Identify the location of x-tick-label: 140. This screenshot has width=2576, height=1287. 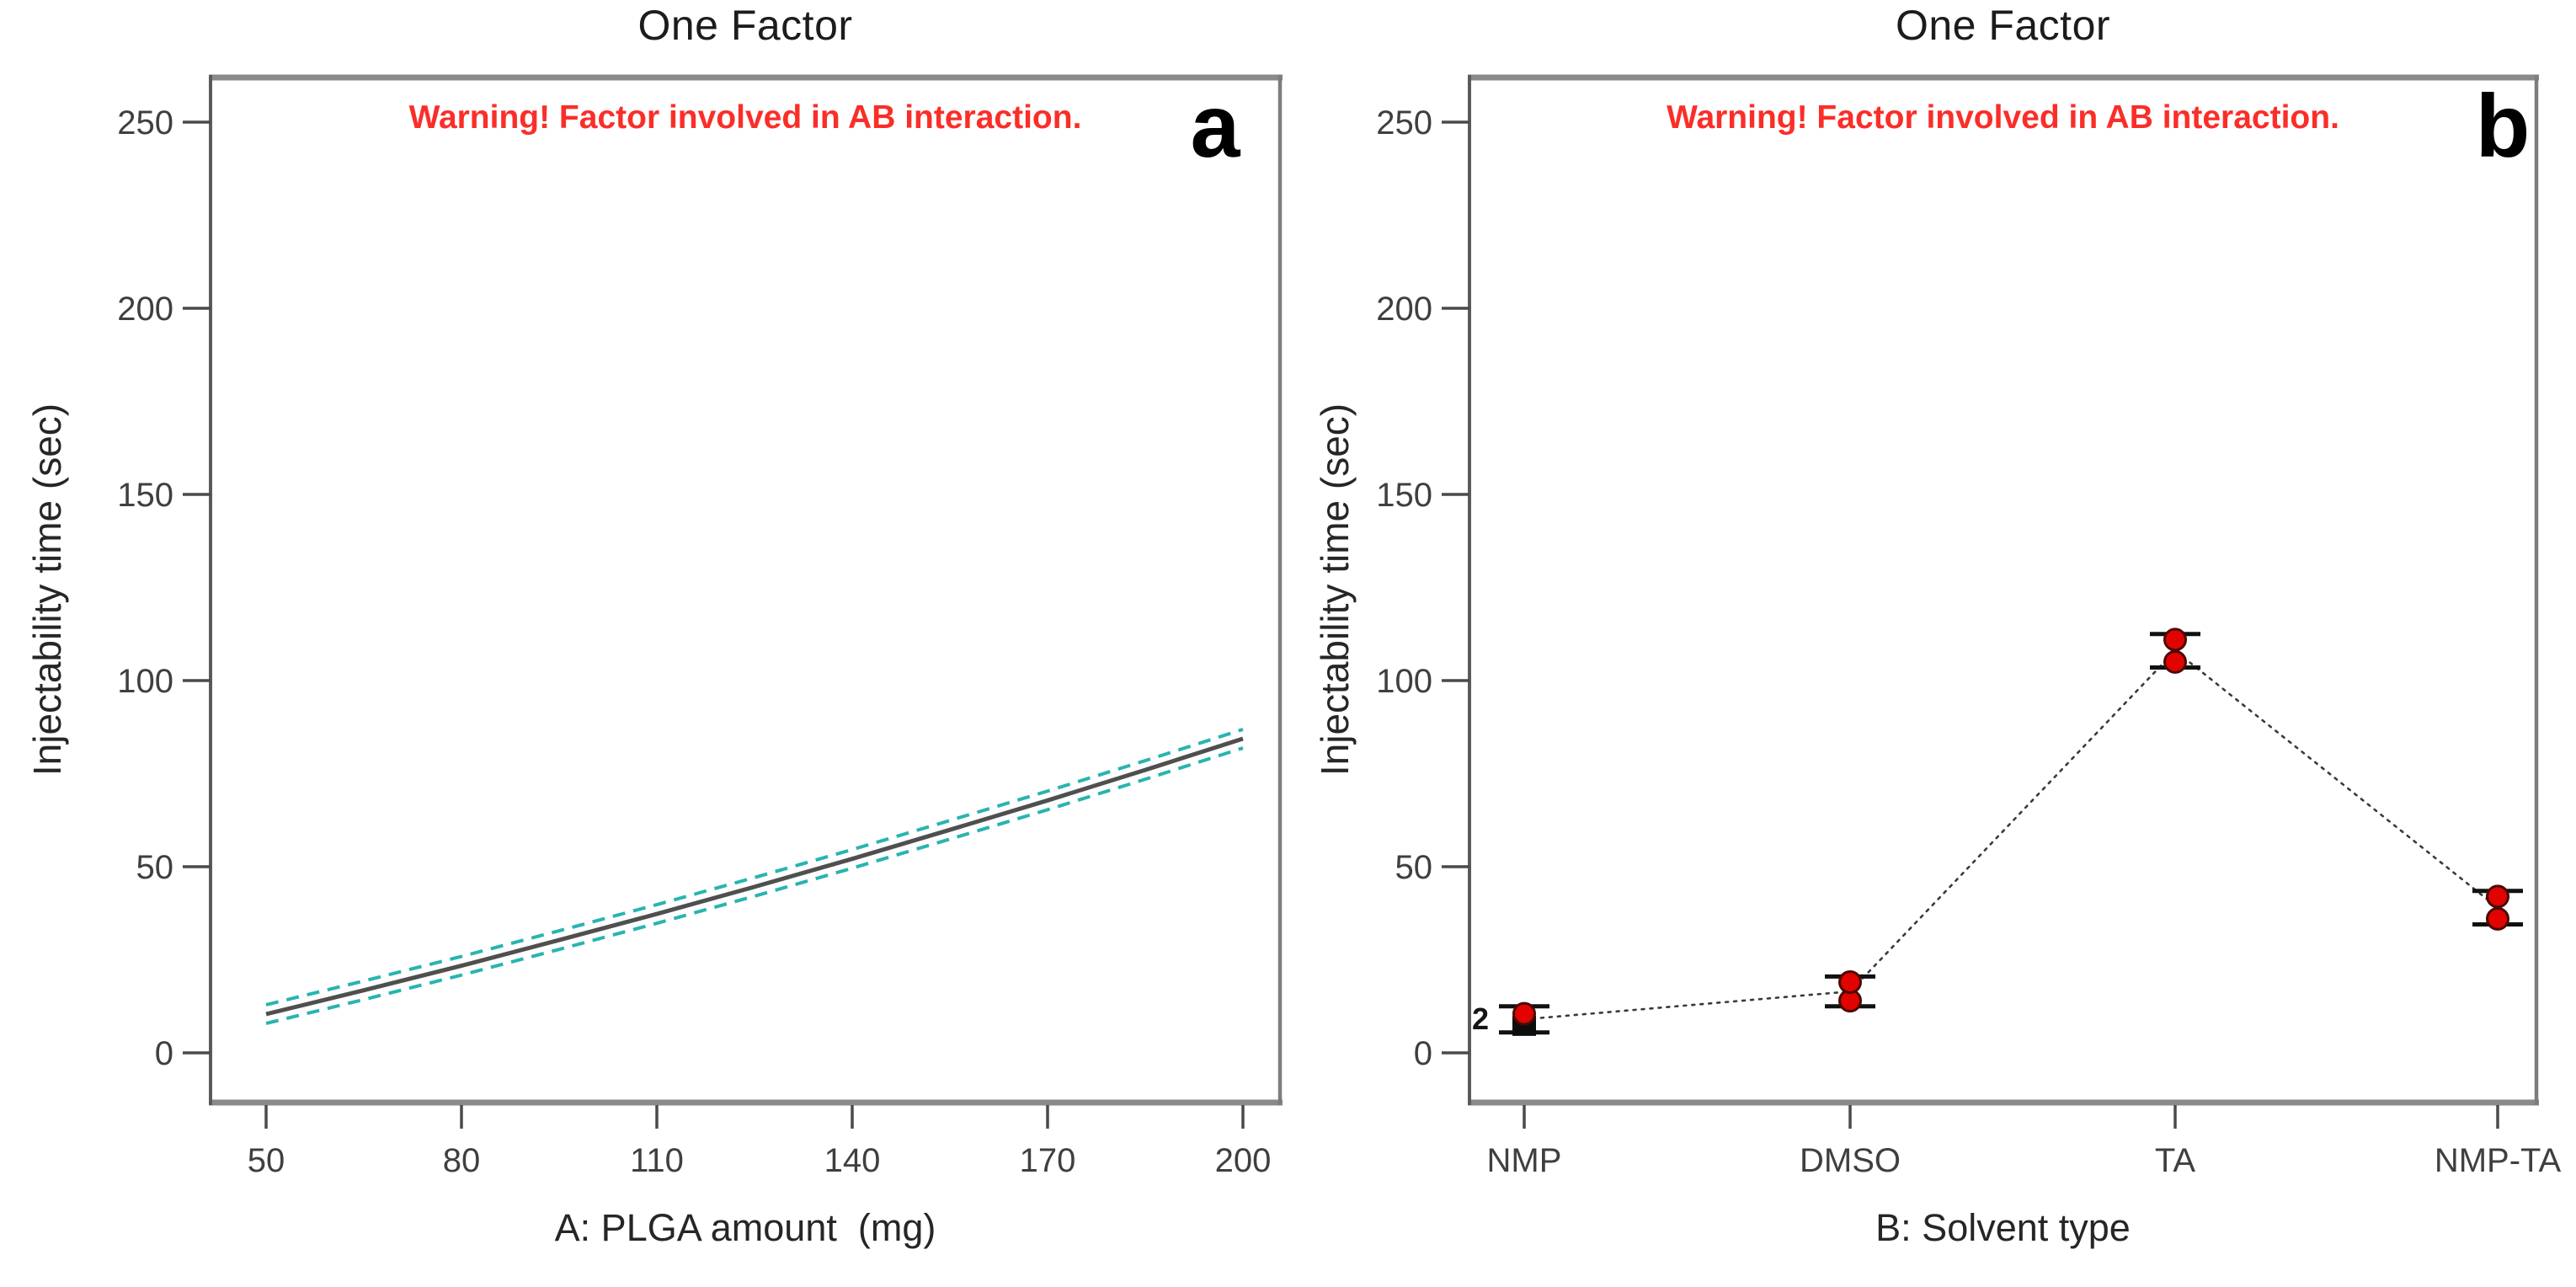
(852, 1160).